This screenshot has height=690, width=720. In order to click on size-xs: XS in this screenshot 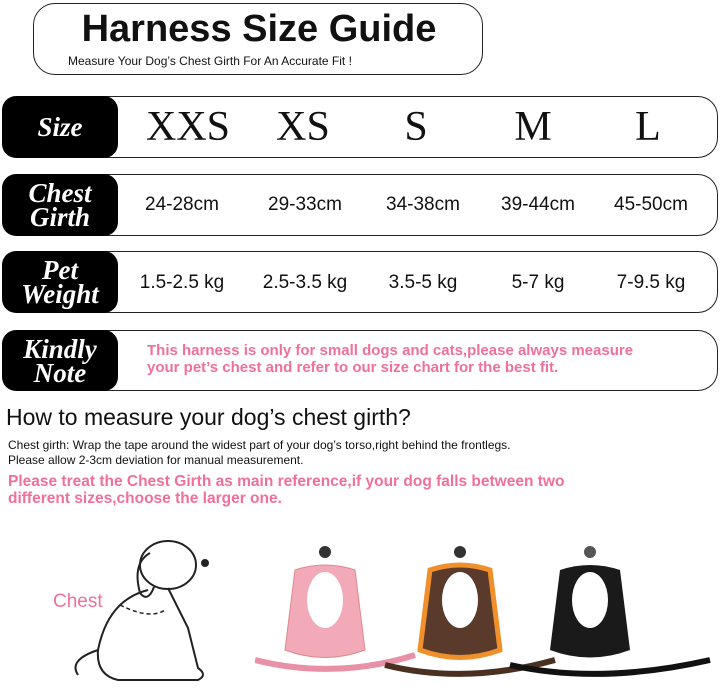, I will do `click(303, 127)`.